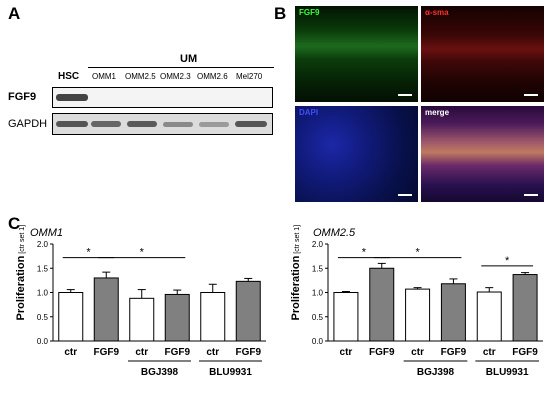  I want to click on band-gapdh-hsc, so click(72, 124).